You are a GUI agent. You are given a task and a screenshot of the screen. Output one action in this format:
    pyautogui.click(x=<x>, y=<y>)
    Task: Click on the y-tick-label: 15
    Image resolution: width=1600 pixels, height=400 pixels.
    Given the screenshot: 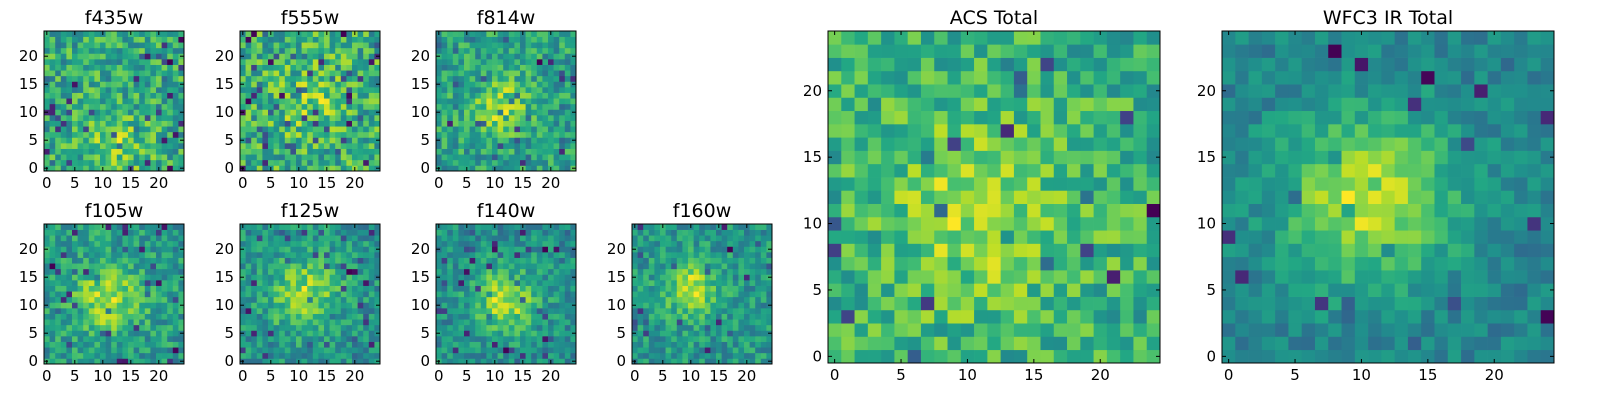 What is the action you would take?
    pyautogui.click(x=28, y=277)
    